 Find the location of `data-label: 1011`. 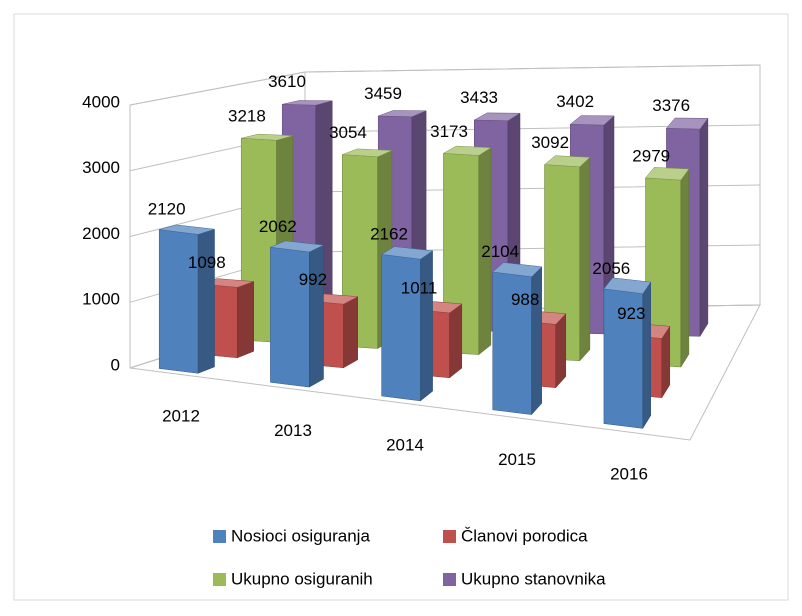

data-label: 1011 is located at coordinates (419, 288).